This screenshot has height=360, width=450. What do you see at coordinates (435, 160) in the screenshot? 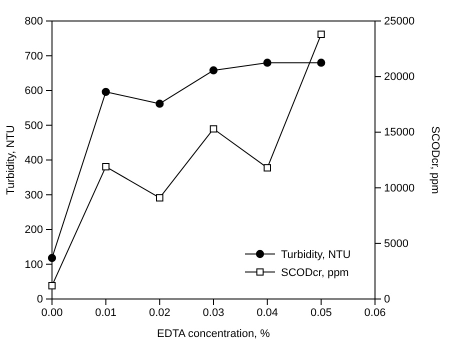
I see `y2-axis-title: SCODcr, ppm` at bounding box center [435, 160].